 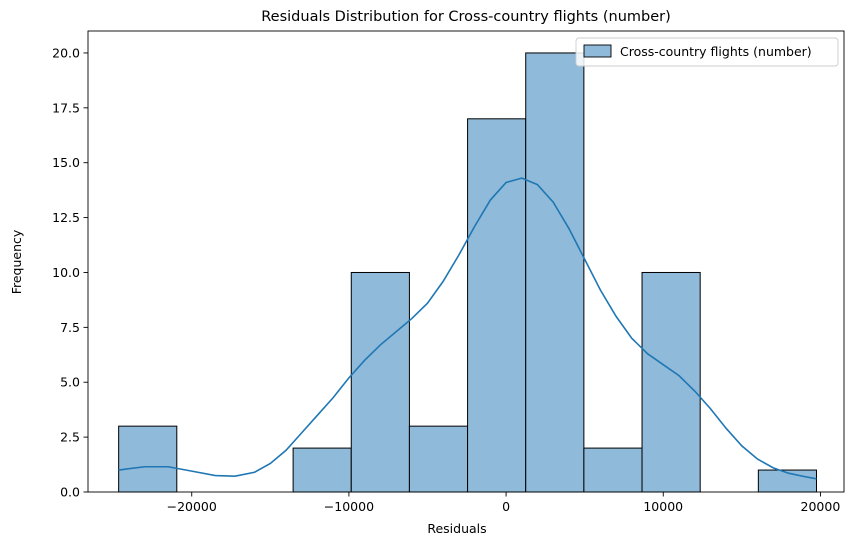 What do you see at coordinates (66, 107) in the screenshot?
I see `y-tick-label: 17.5` at bounding box center [66, 107].